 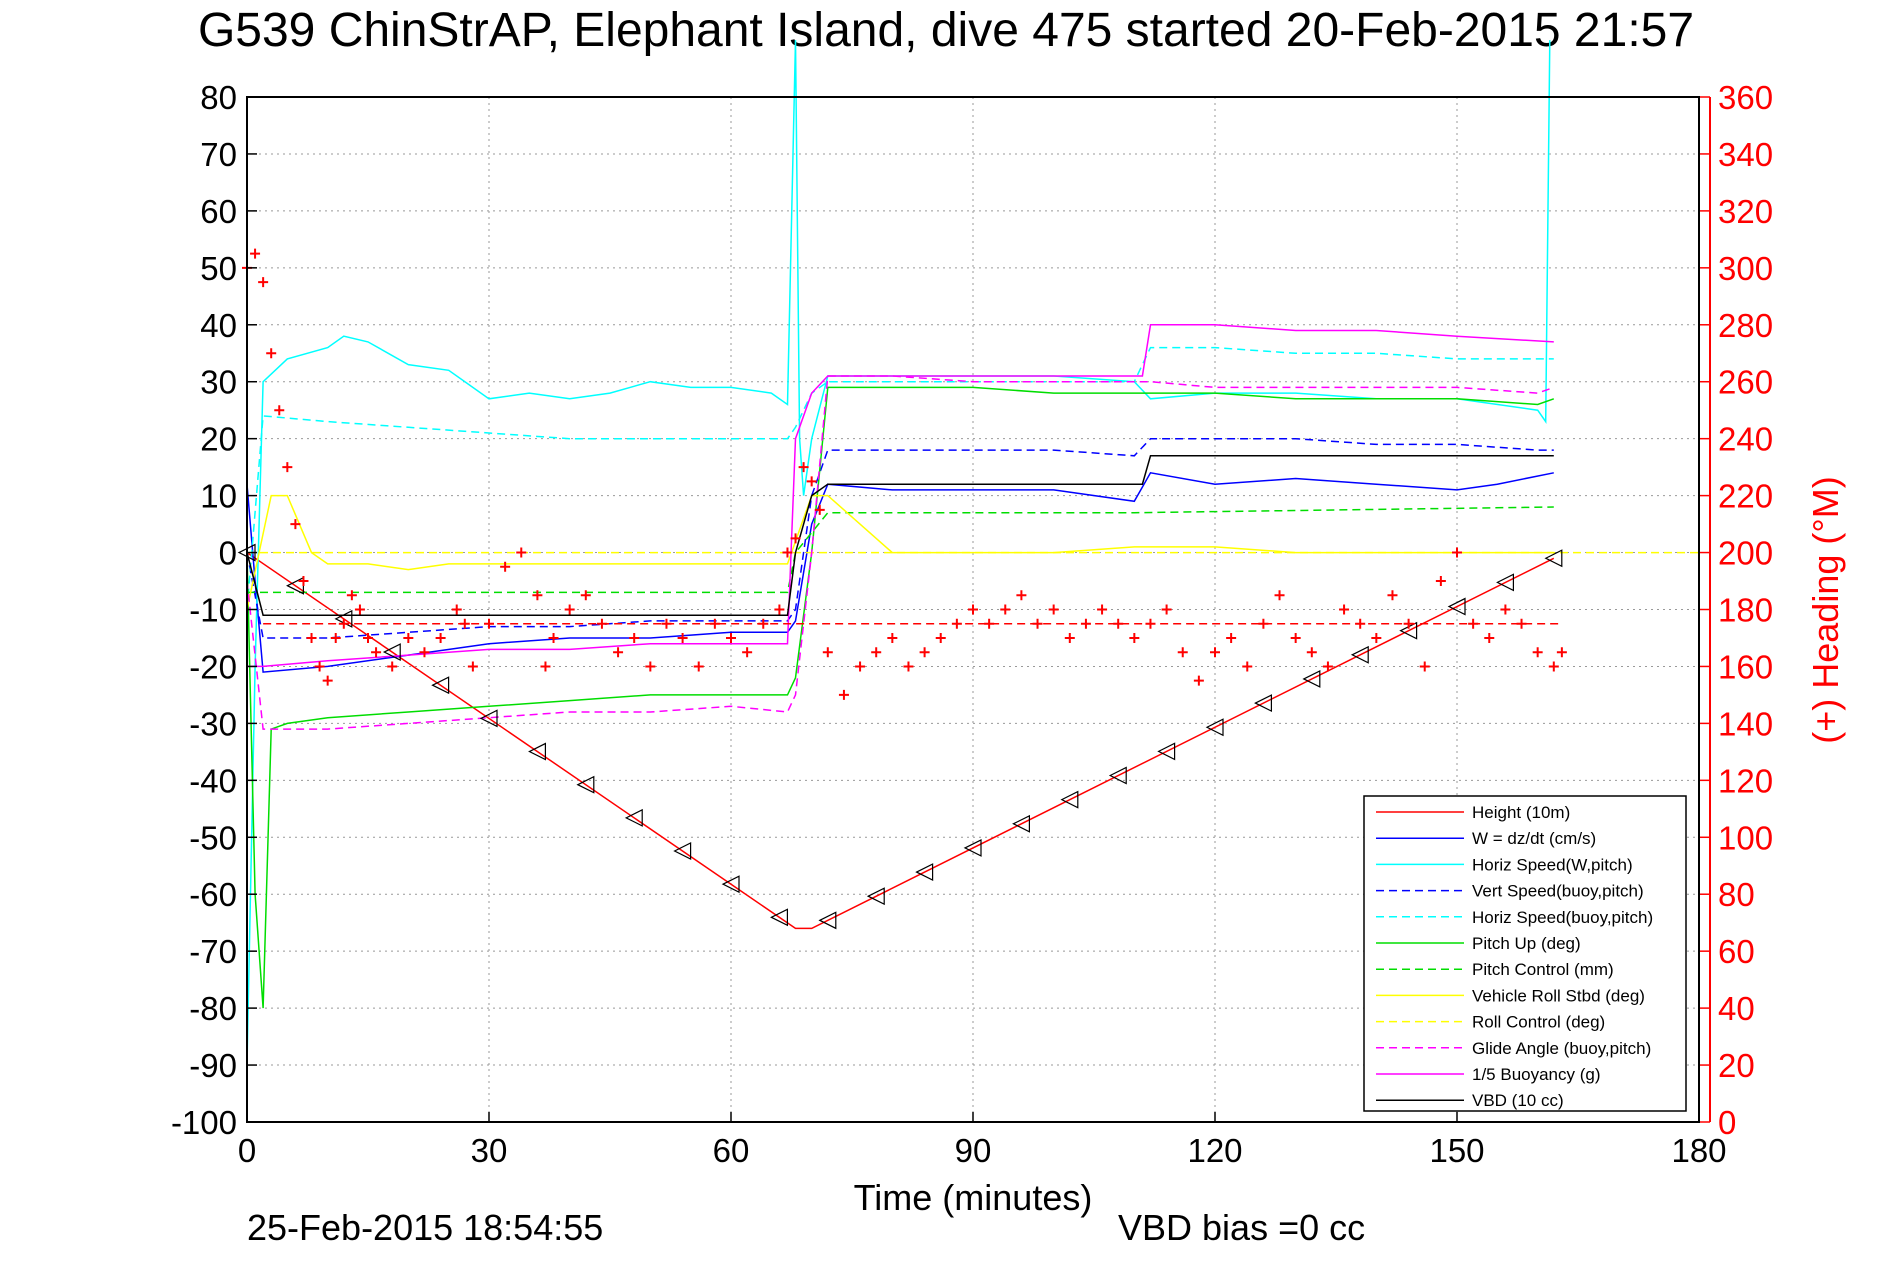 What do you see at coordinates (213, 951) in the screenshot?
I see `y-tick-label: -70` at bounding box center [213, 951].